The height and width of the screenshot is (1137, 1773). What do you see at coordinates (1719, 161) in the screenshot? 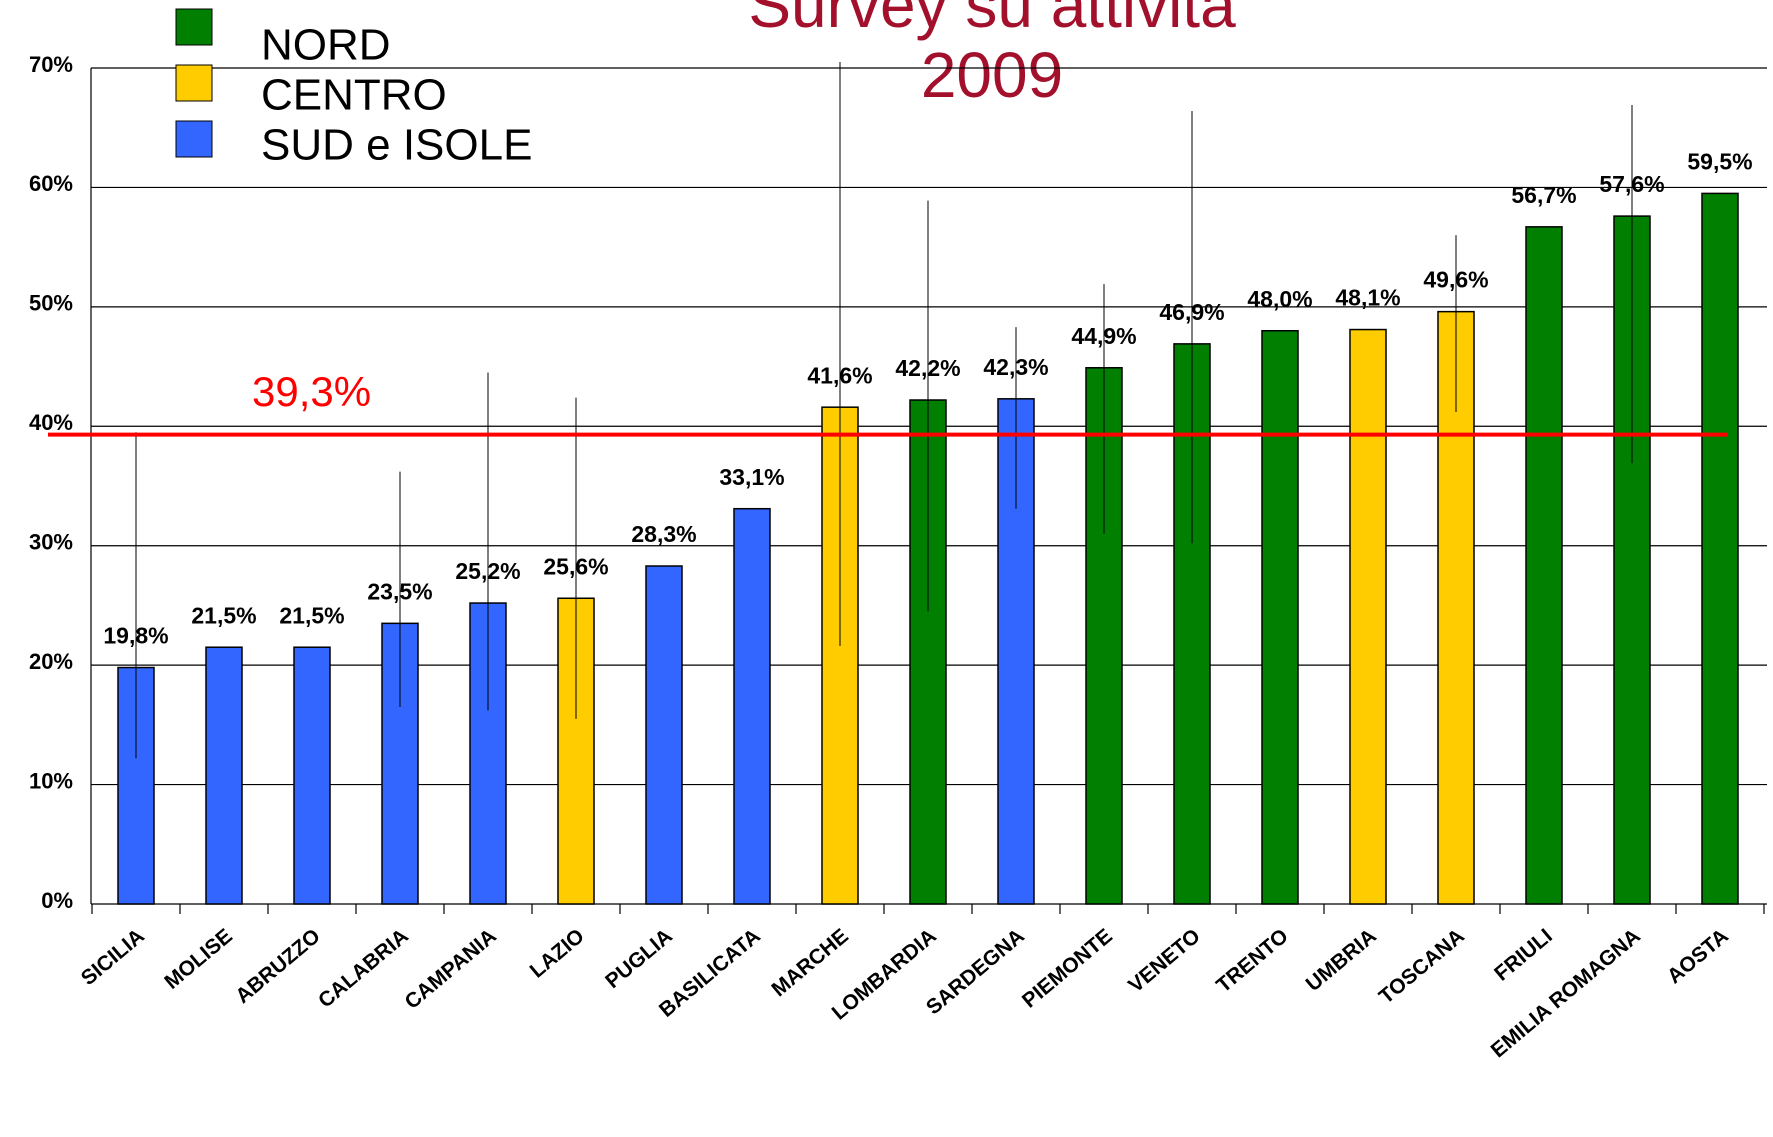
I see `value-label: 59,5%` at bounding box center [1719, 161].